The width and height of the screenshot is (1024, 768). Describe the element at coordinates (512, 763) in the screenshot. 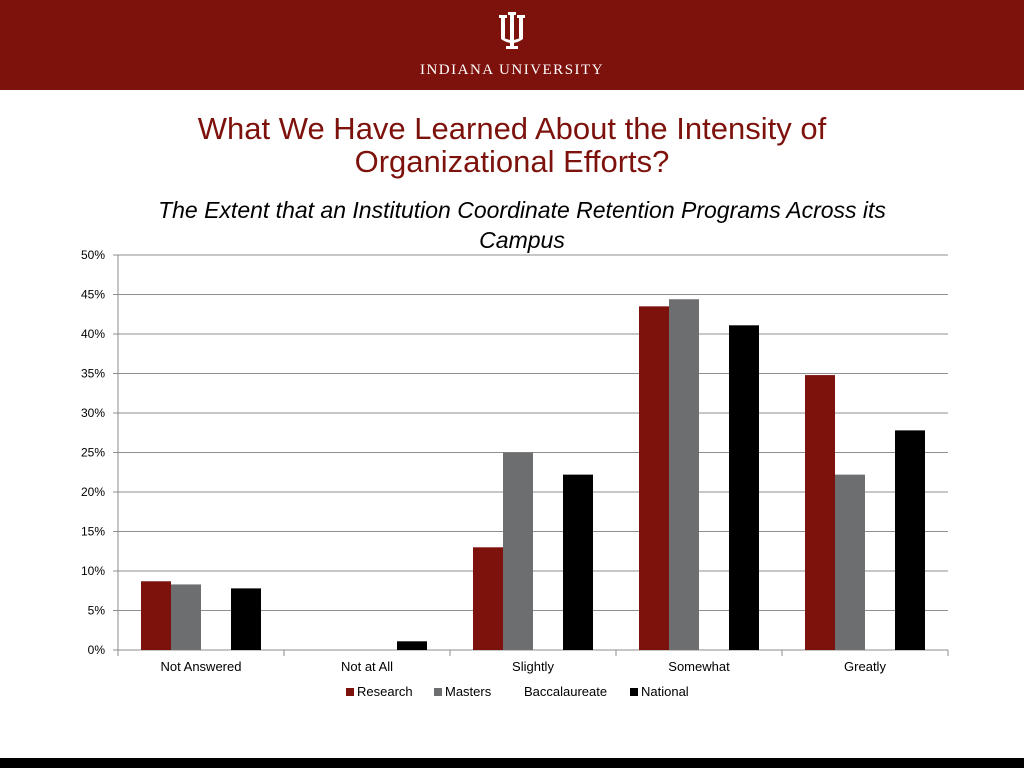

I see `footer-bar` at that location.